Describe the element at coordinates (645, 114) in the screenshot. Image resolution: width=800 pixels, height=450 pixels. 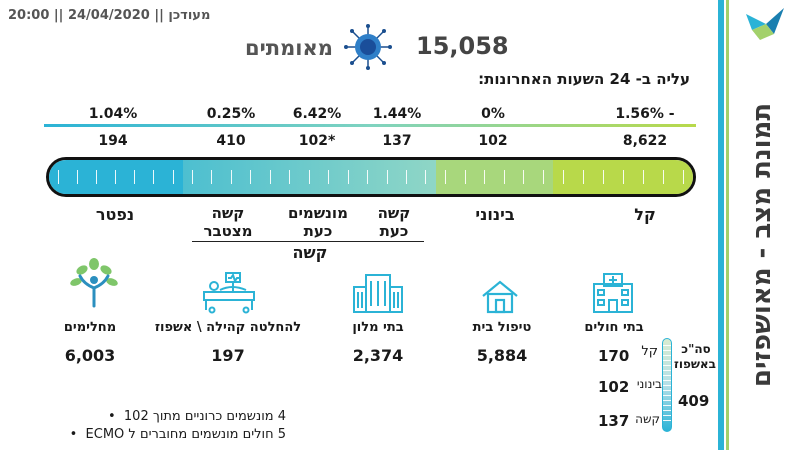
I see `percent-mild: - 1.56%` at that location.